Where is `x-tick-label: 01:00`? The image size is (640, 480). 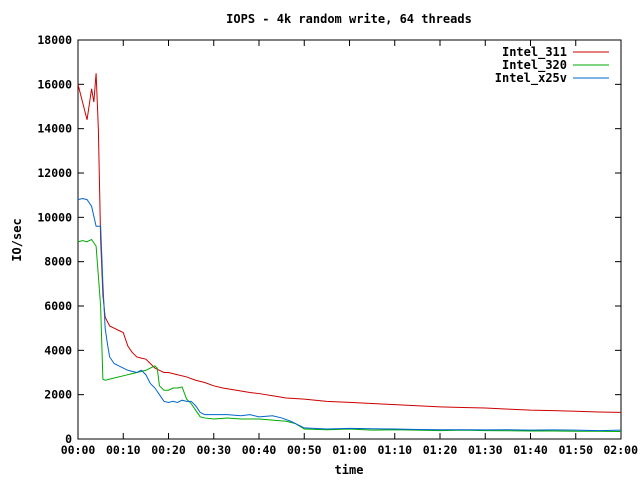
x-tick-label: 01:00 is located at coordinates (349, 450).